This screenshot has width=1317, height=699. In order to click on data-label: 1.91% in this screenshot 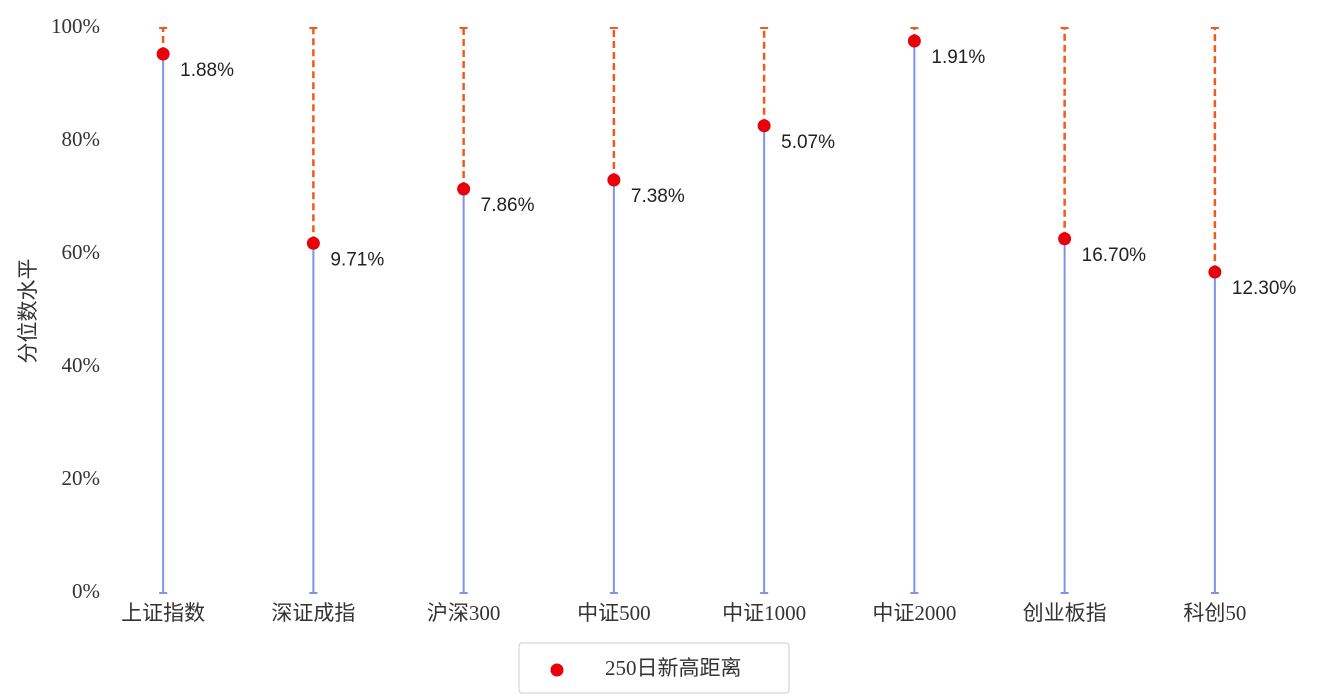, I will do `click(958, 57)`.